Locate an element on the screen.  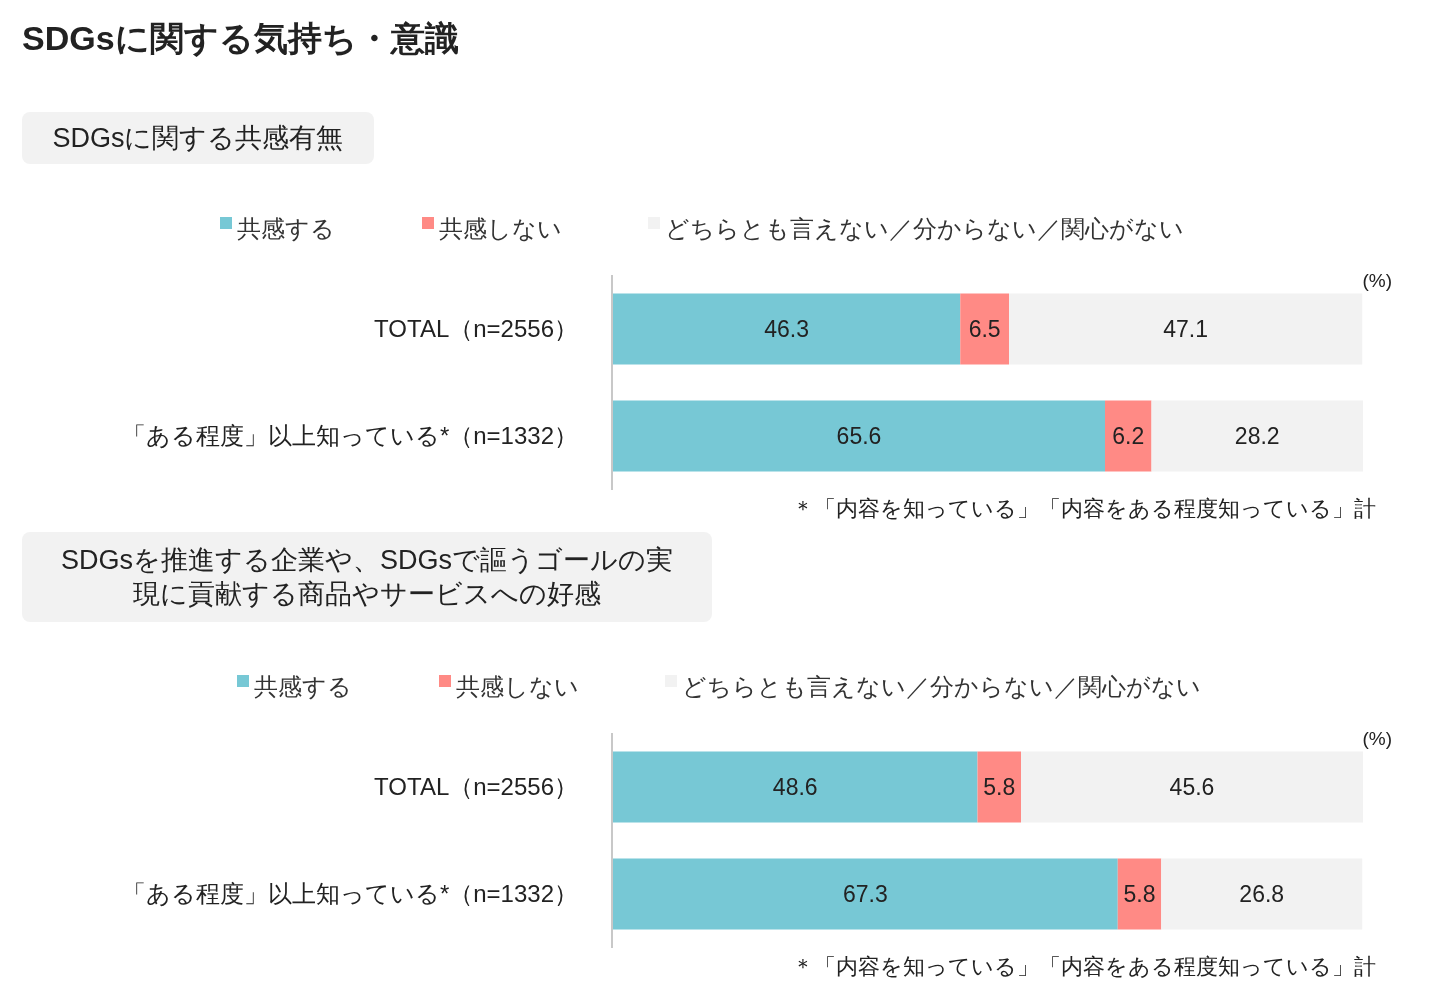
data-label: 67.3 is located at coordinates (865, 894).